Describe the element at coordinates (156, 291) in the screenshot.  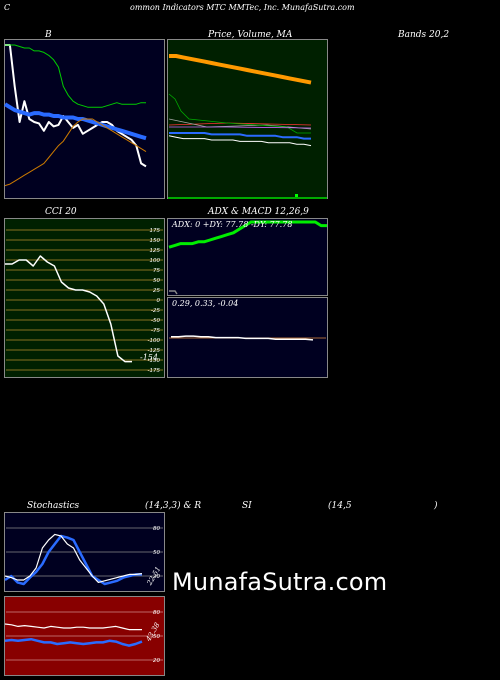
I see `cci-tick-label: 25` at that location.